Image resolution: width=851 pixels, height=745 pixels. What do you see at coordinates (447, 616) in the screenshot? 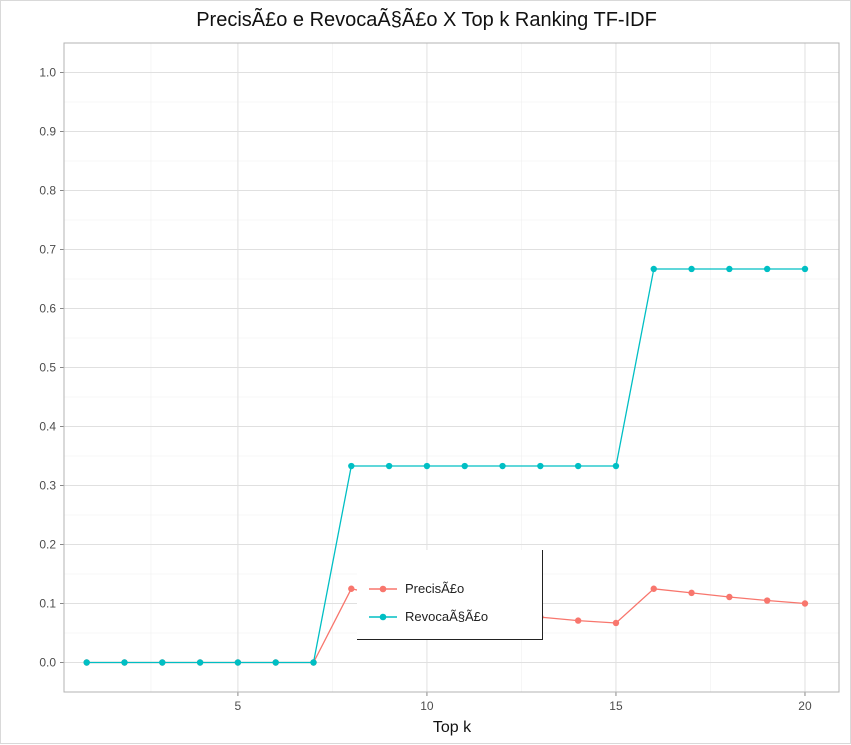
I see `legend-label-series-2: RevocaÃ§Ã£o` at bounding box center [447, 616].